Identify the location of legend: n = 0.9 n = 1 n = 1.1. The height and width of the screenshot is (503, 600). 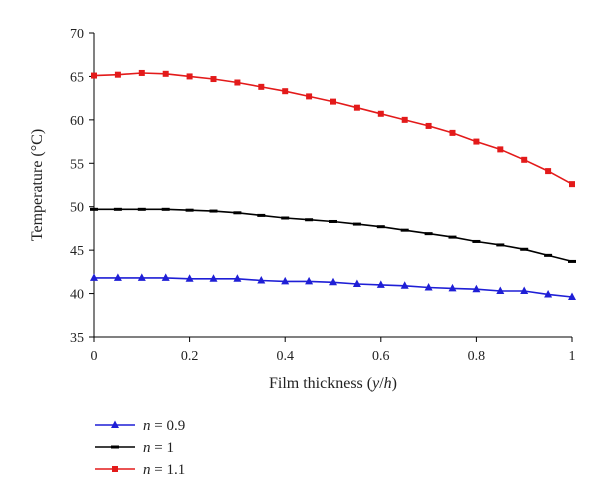
(140, 448).